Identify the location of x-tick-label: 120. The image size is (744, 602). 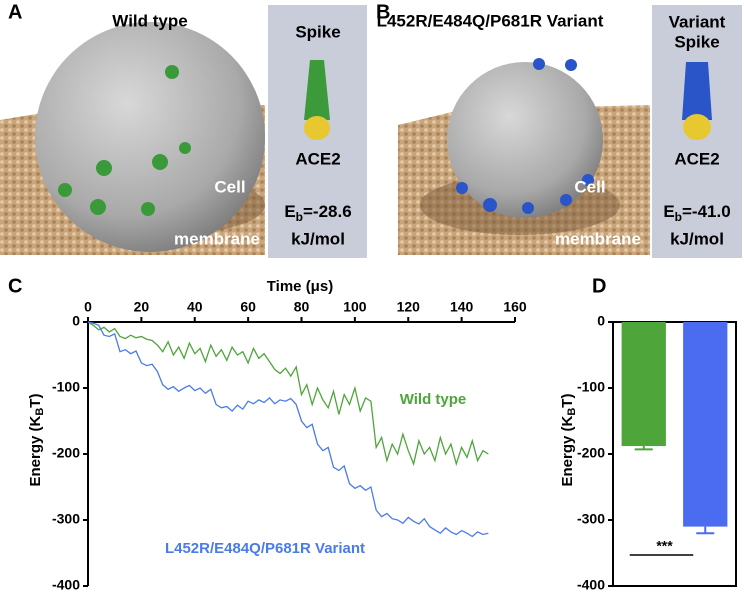
(409, 307).